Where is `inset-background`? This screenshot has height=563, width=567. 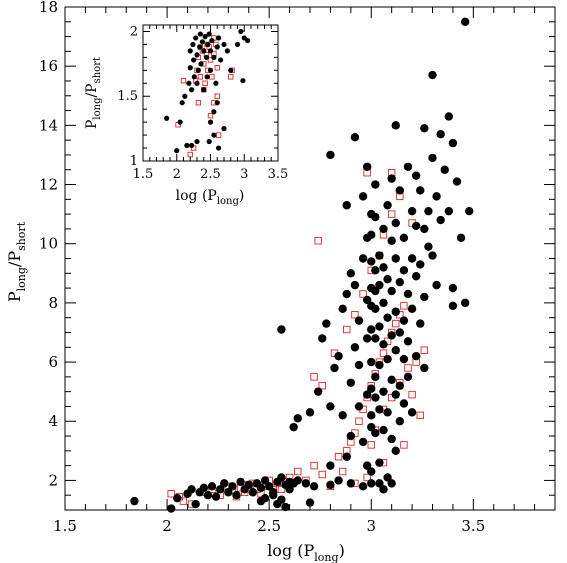 inset-background is located at coordinates (210, 93).